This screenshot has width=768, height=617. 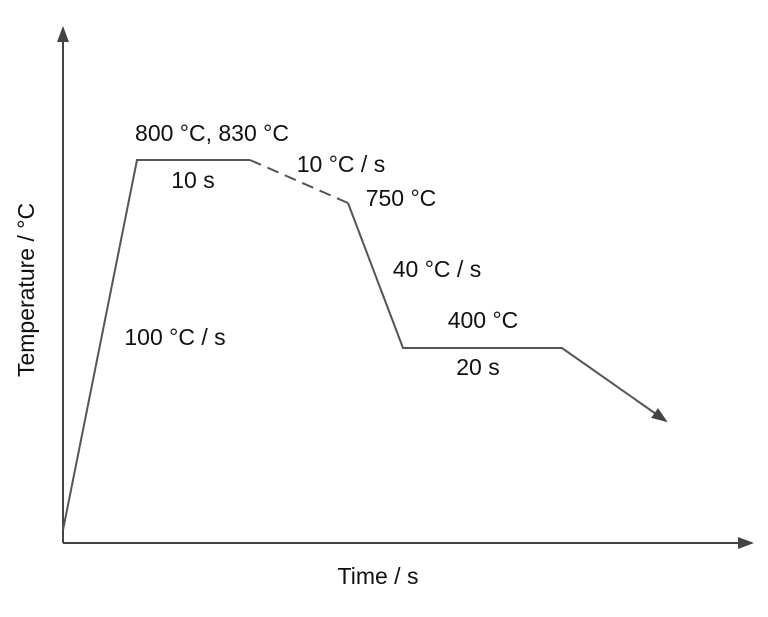 I want to click on cooling-path, so click(x=507, y=312).